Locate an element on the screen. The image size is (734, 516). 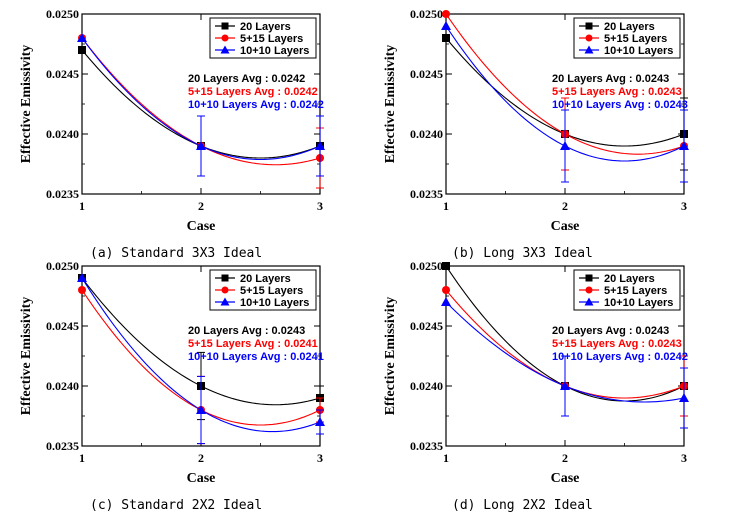
panel-caption-1: (a) Standard 3X3 Ideal is located at coordinates (176, 253).